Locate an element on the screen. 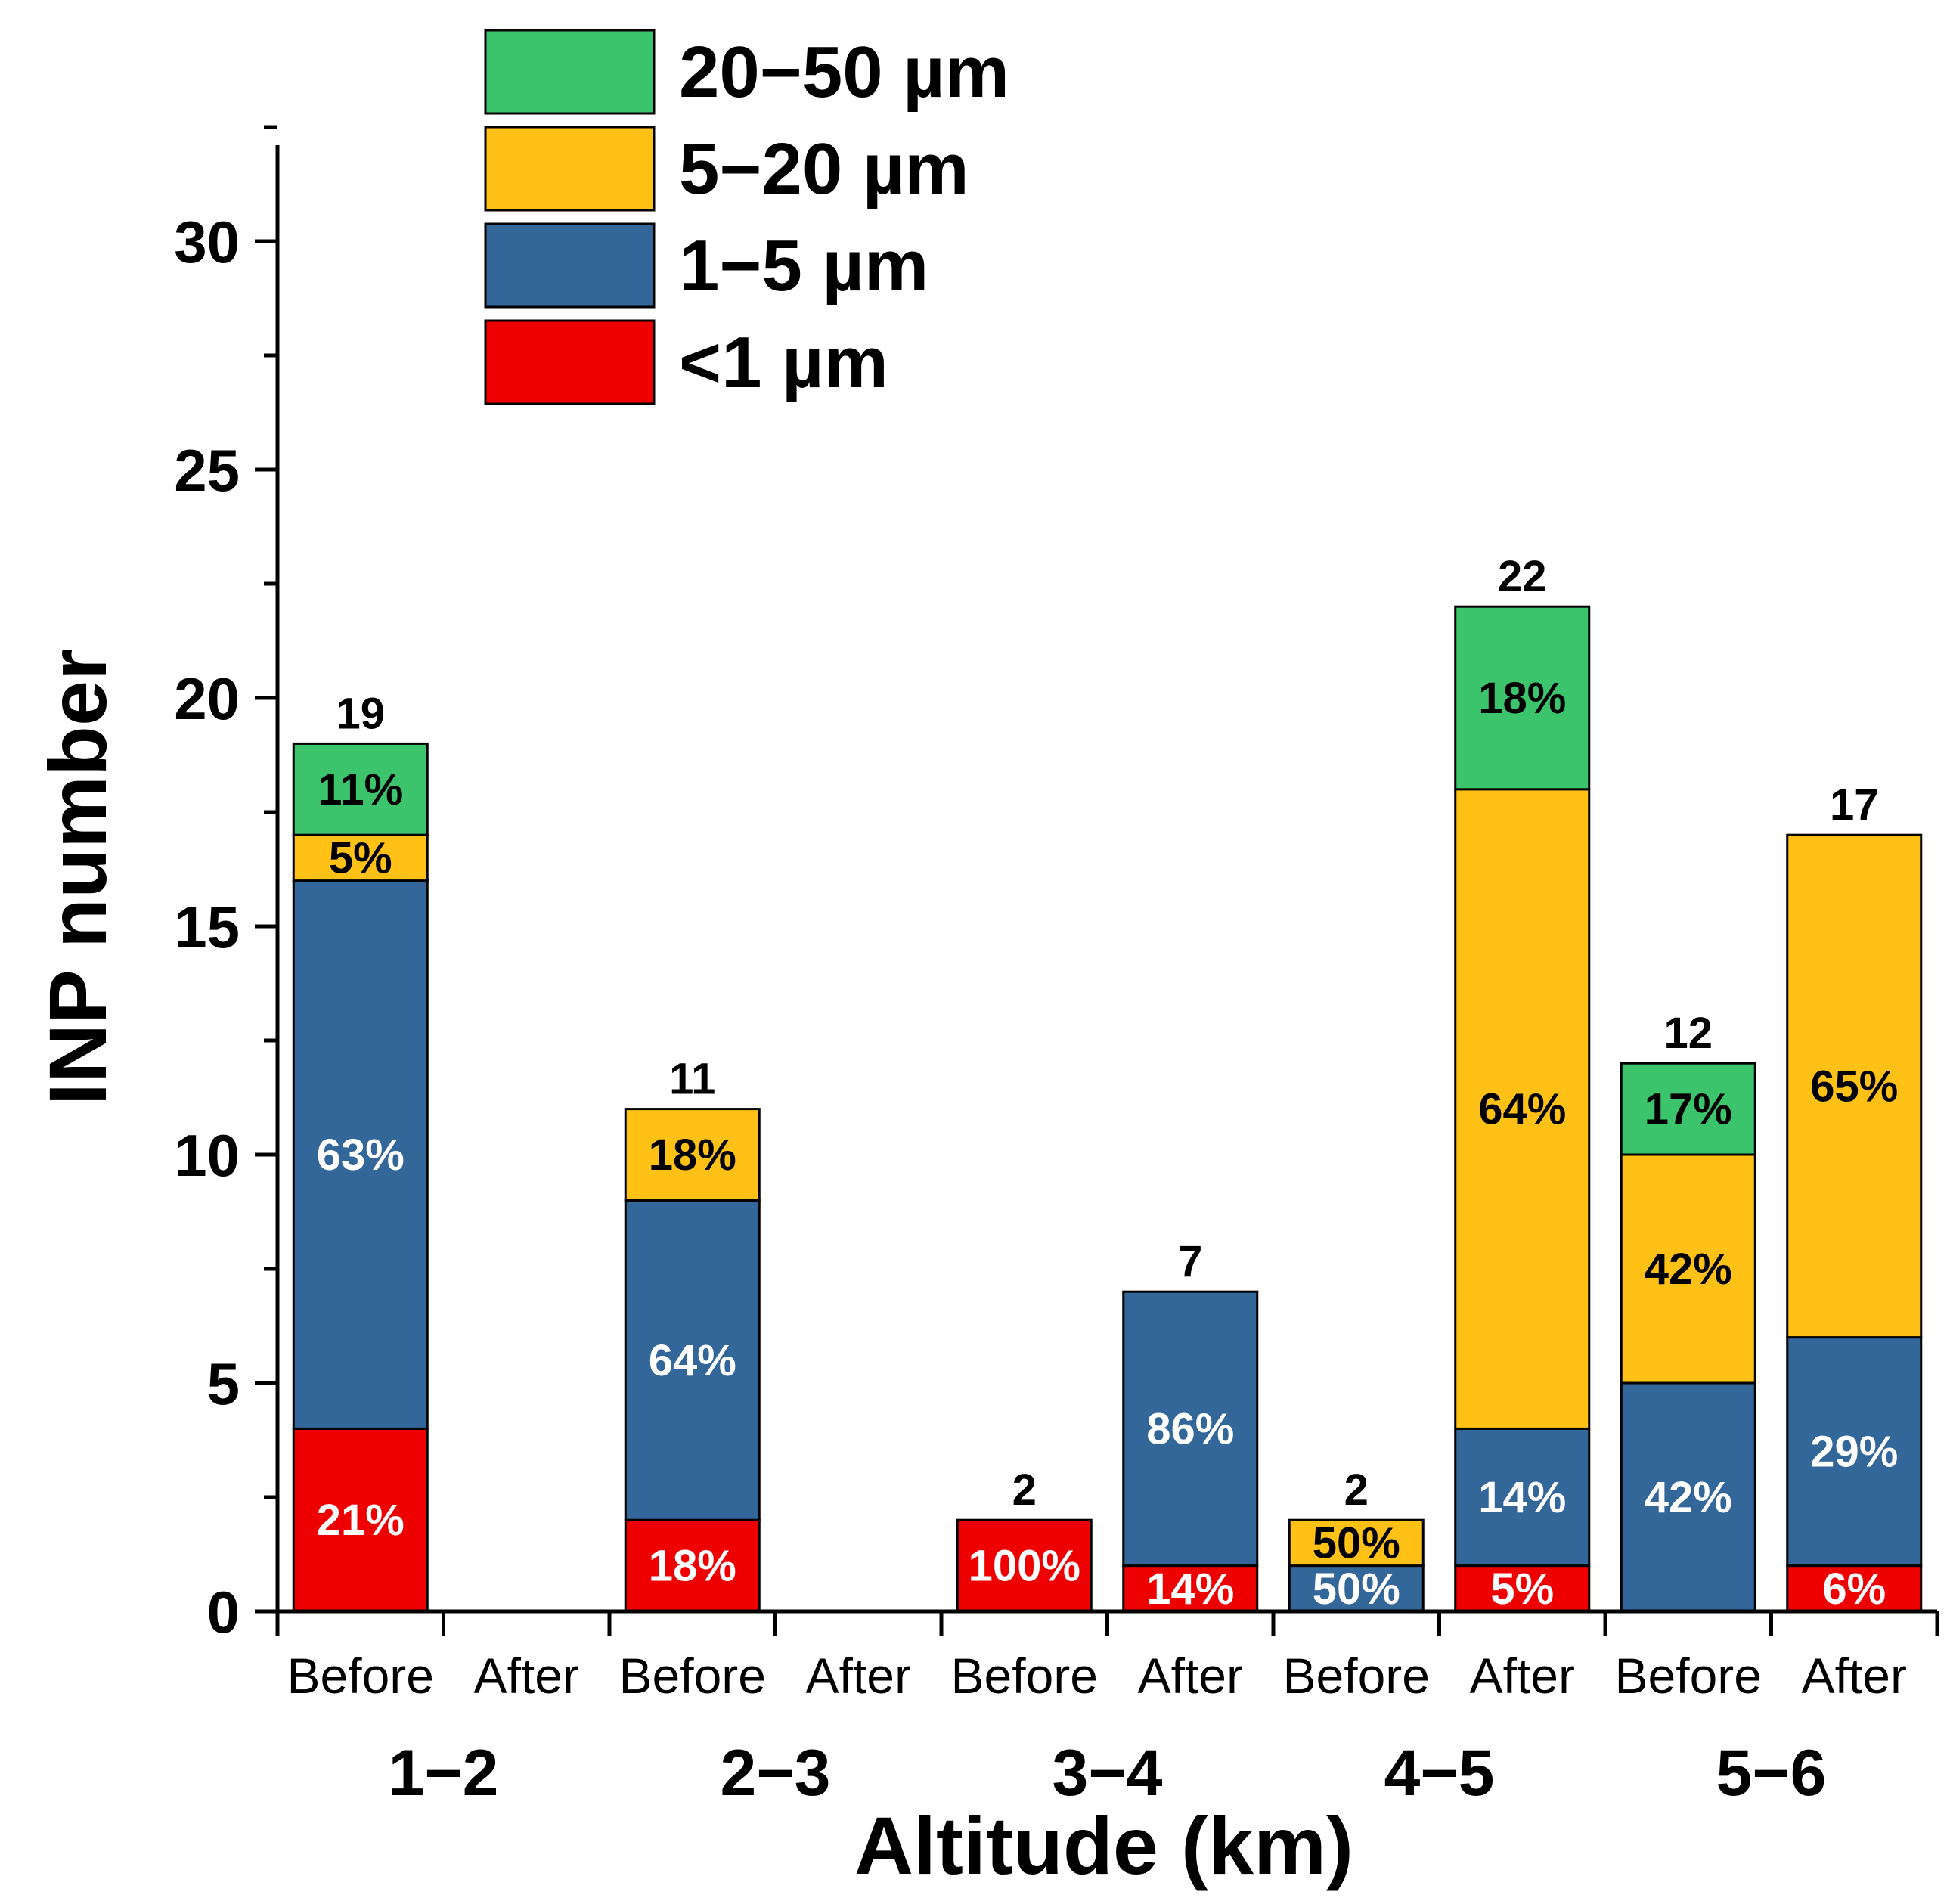 The height and width of the screenshot is (1904, 1950). segment-percent-label: 65% is located at coordinates (1854, 1086).